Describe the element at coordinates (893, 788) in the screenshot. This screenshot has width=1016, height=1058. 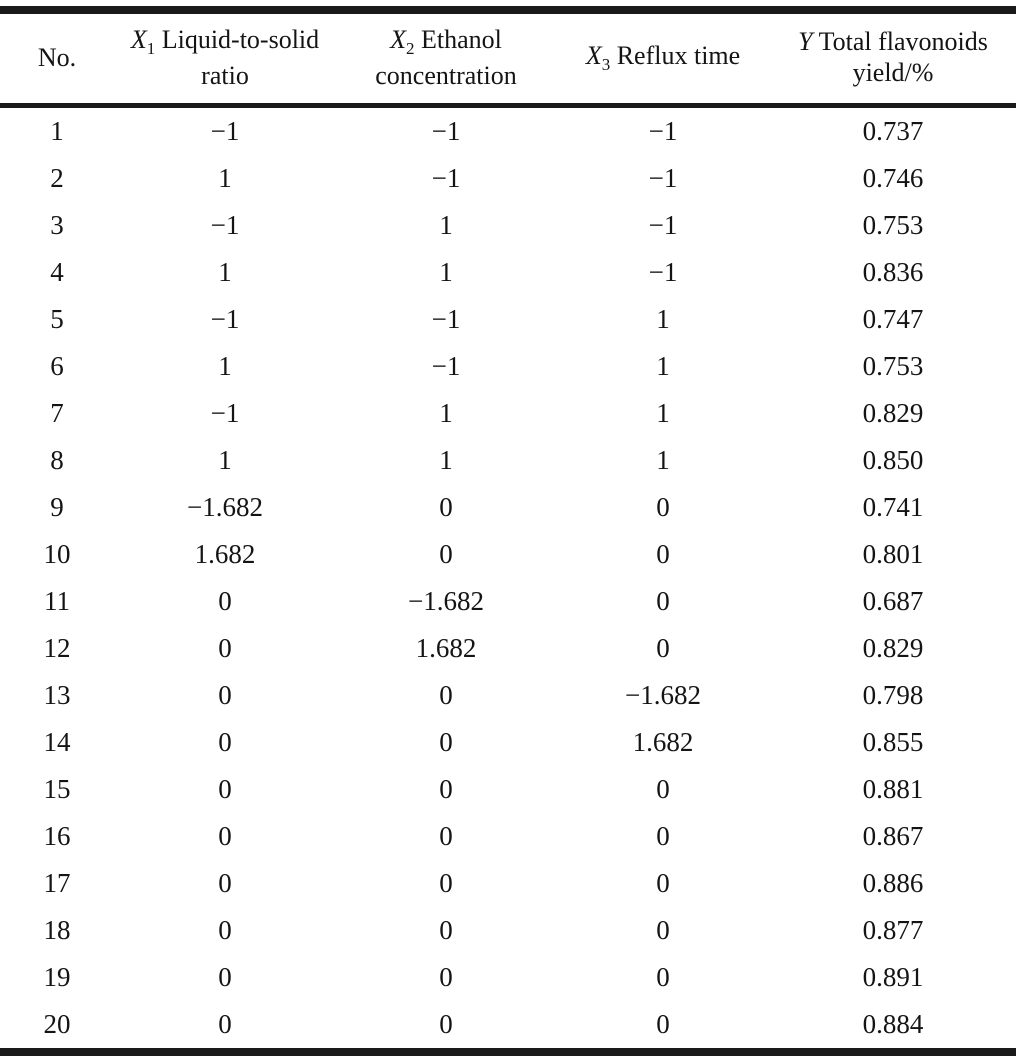
I see `table-cell: 0.881` at that location.